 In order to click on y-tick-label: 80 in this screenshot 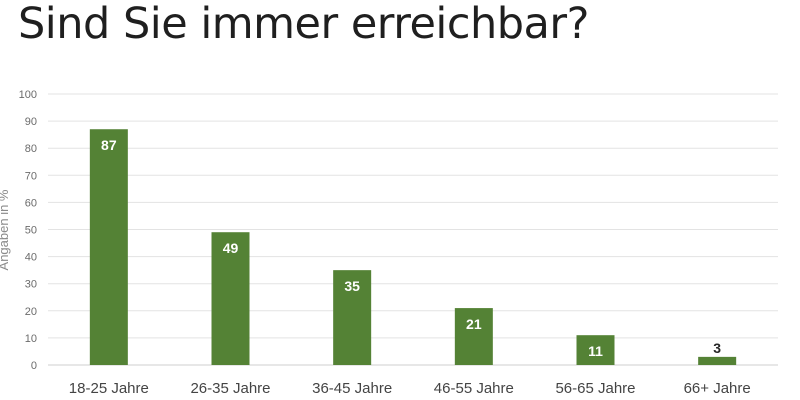, I will do `click(31, 149)`.